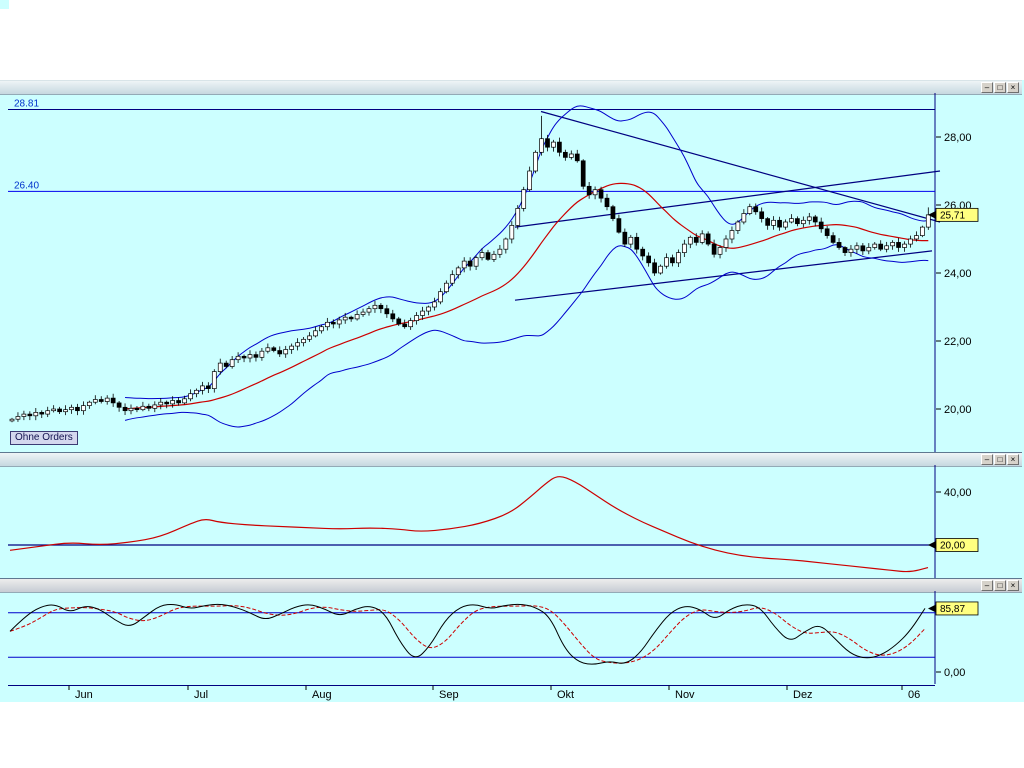 The image size is (1024, 768). What do you see at coordinates (201, 695) in the screenshot?
I see `svg-text: Jul` at bounding box center [201, 695].